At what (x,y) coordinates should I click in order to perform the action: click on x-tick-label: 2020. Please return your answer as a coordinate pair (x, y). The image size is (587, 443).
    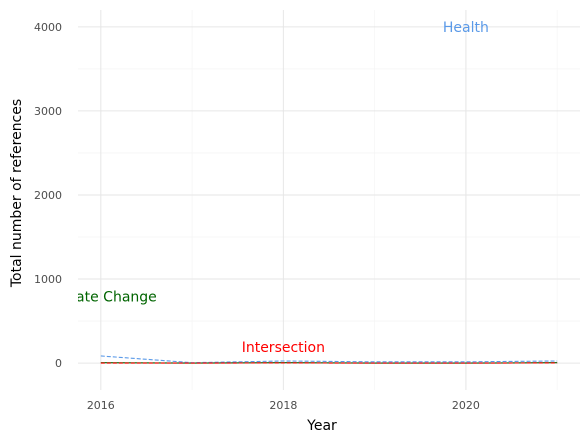
    Looking at the image, I should click on (466, 405).